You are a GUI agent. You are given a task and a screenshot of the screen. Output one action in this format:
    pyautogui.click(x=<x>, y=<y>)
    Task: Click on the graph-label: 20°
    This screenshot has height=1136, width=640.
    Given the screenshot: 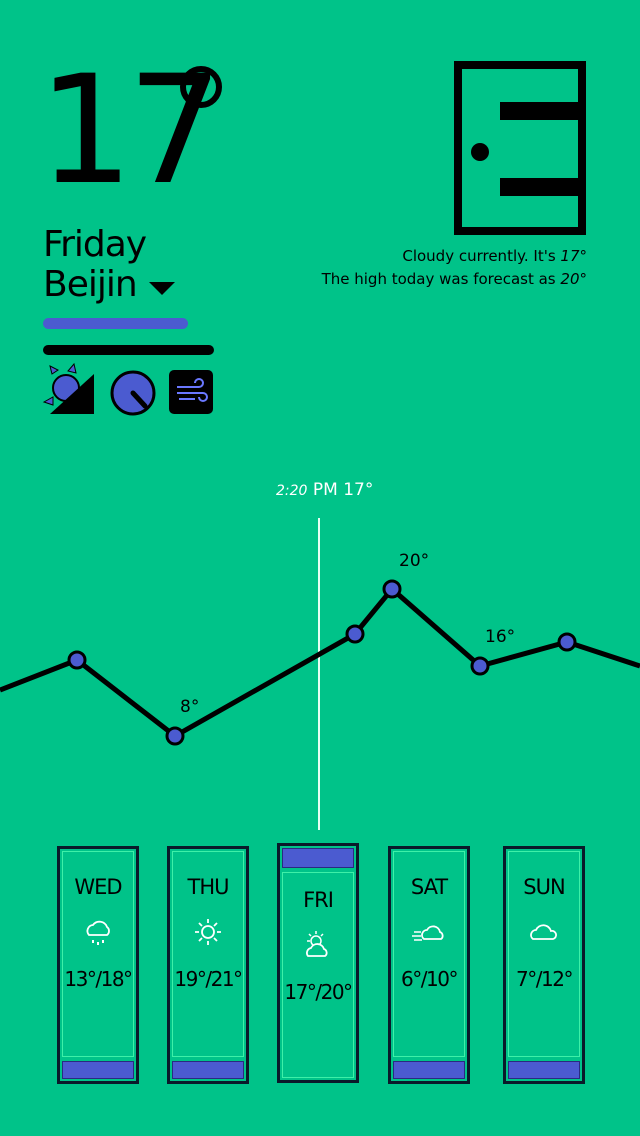 What is the action you would take?
    pyautogui.click(x=414, y=561)
    